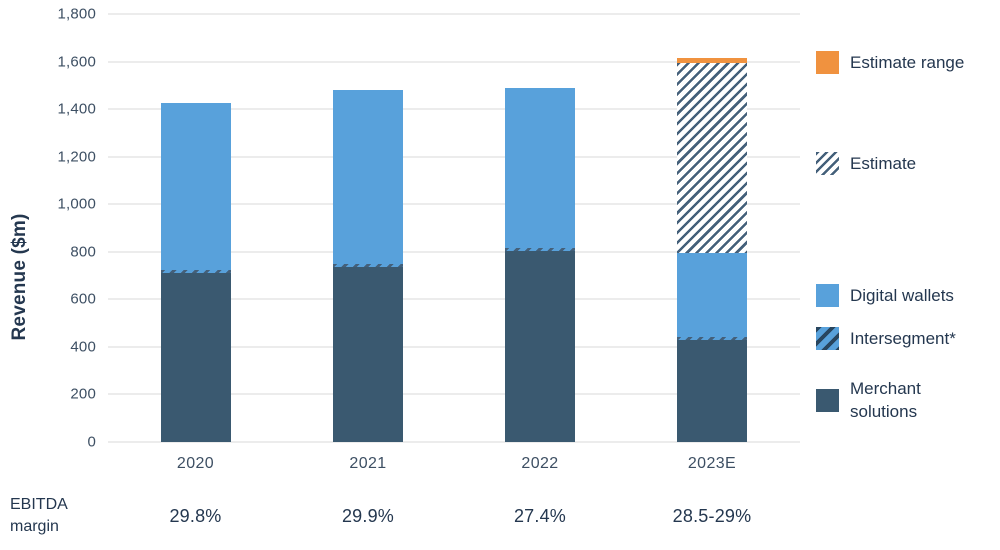 The width and height of the screenshot is (1000, 550). I want to click on y-tick-label: 200, so click(83, 394).